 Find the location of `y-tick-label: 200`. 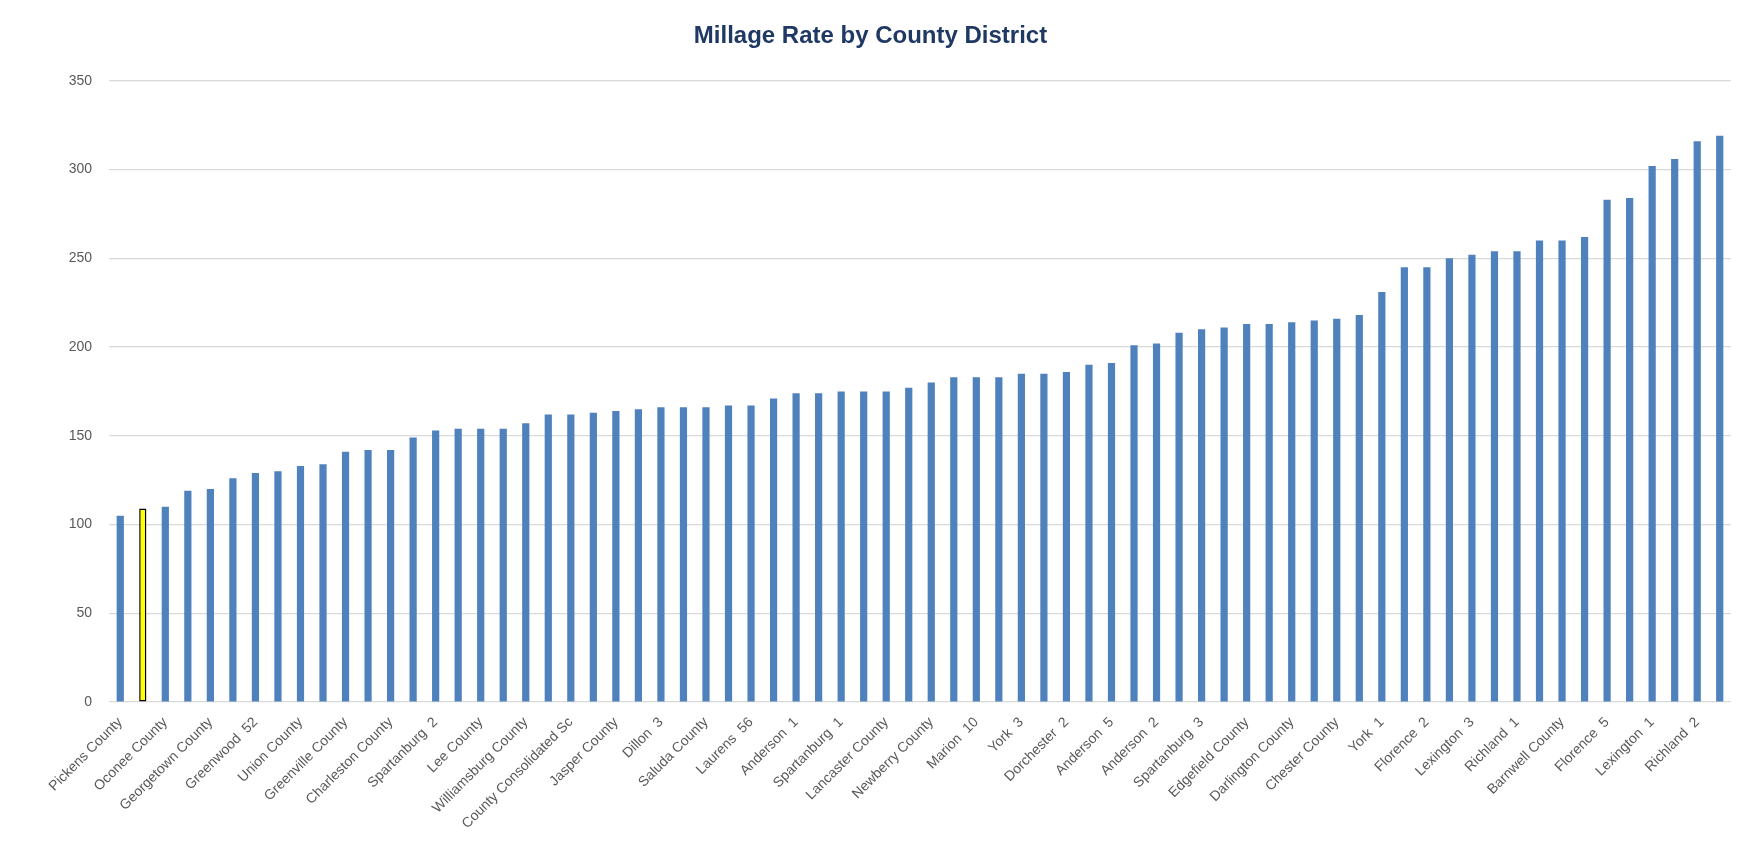

y-tick-label: 200 is located at coordinates (80, 345).